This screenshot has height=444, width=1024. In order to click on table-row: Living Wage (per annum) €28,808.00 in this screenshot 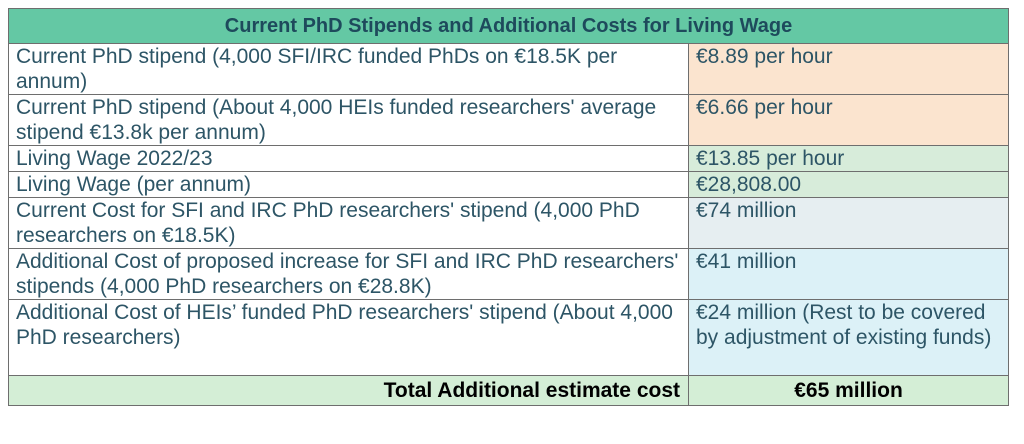, I will do `click(509, 184)`.